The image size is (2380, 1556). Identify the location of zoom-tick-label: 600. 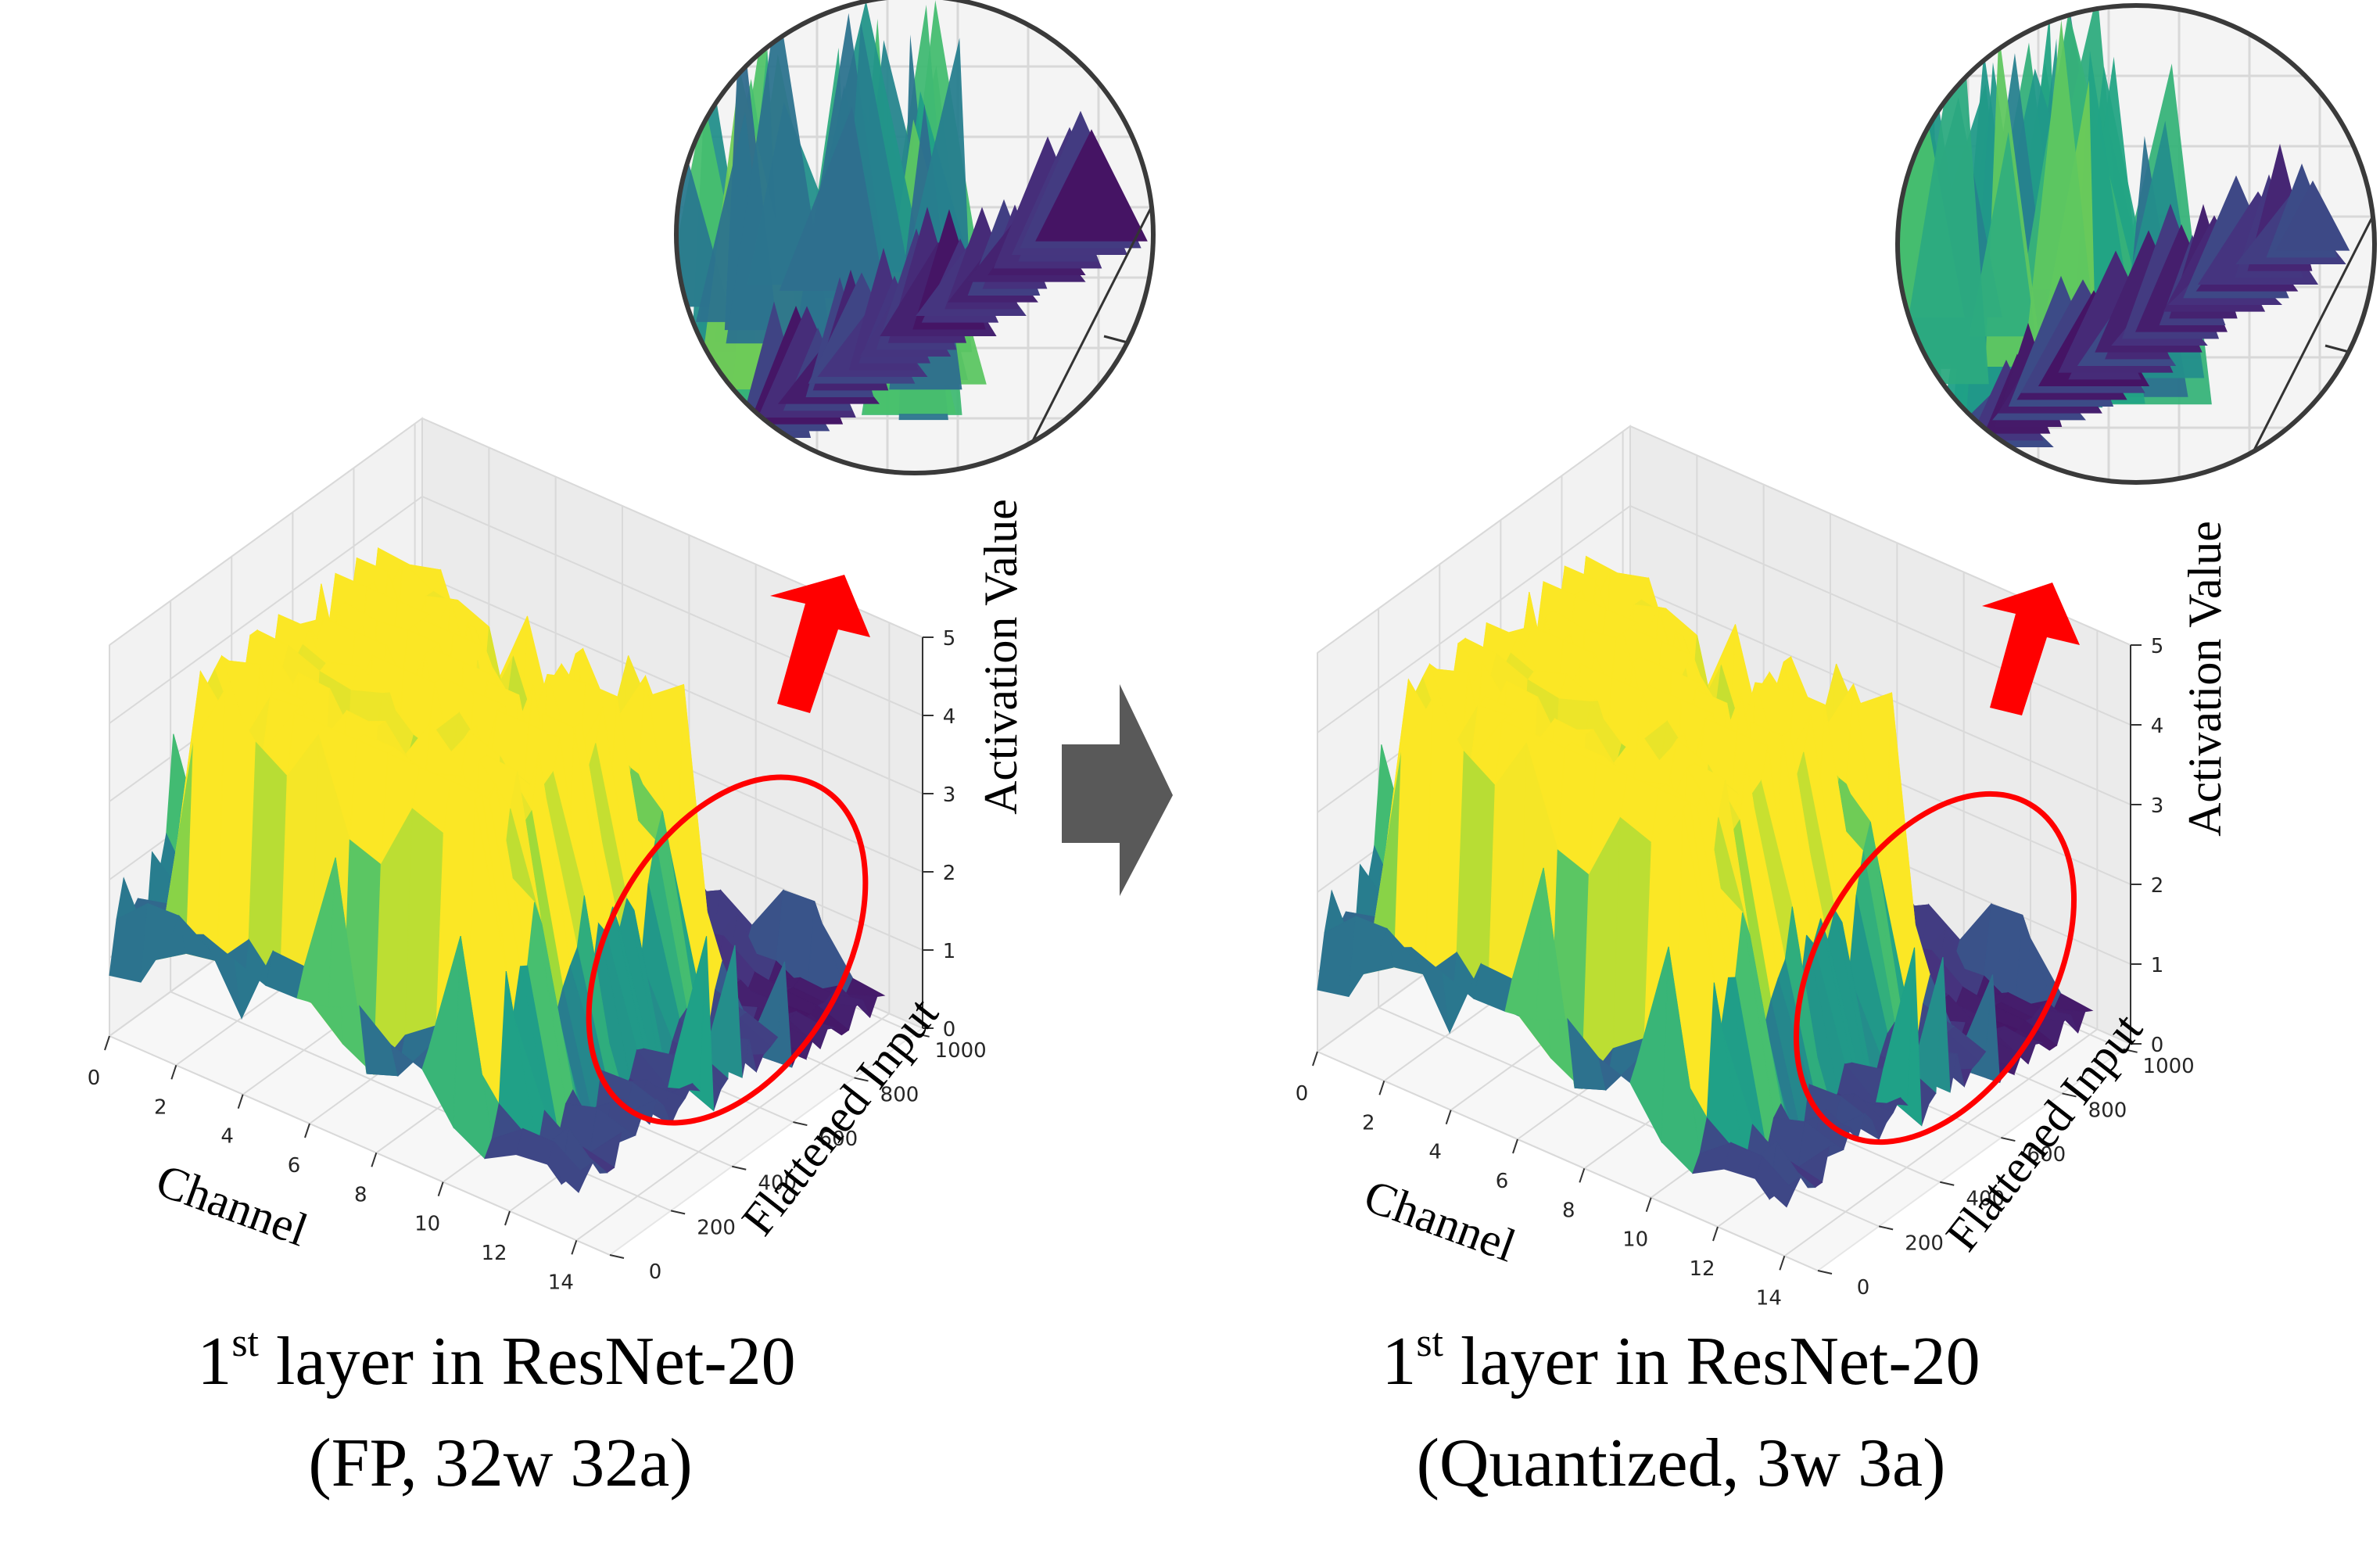
(1118, 451).